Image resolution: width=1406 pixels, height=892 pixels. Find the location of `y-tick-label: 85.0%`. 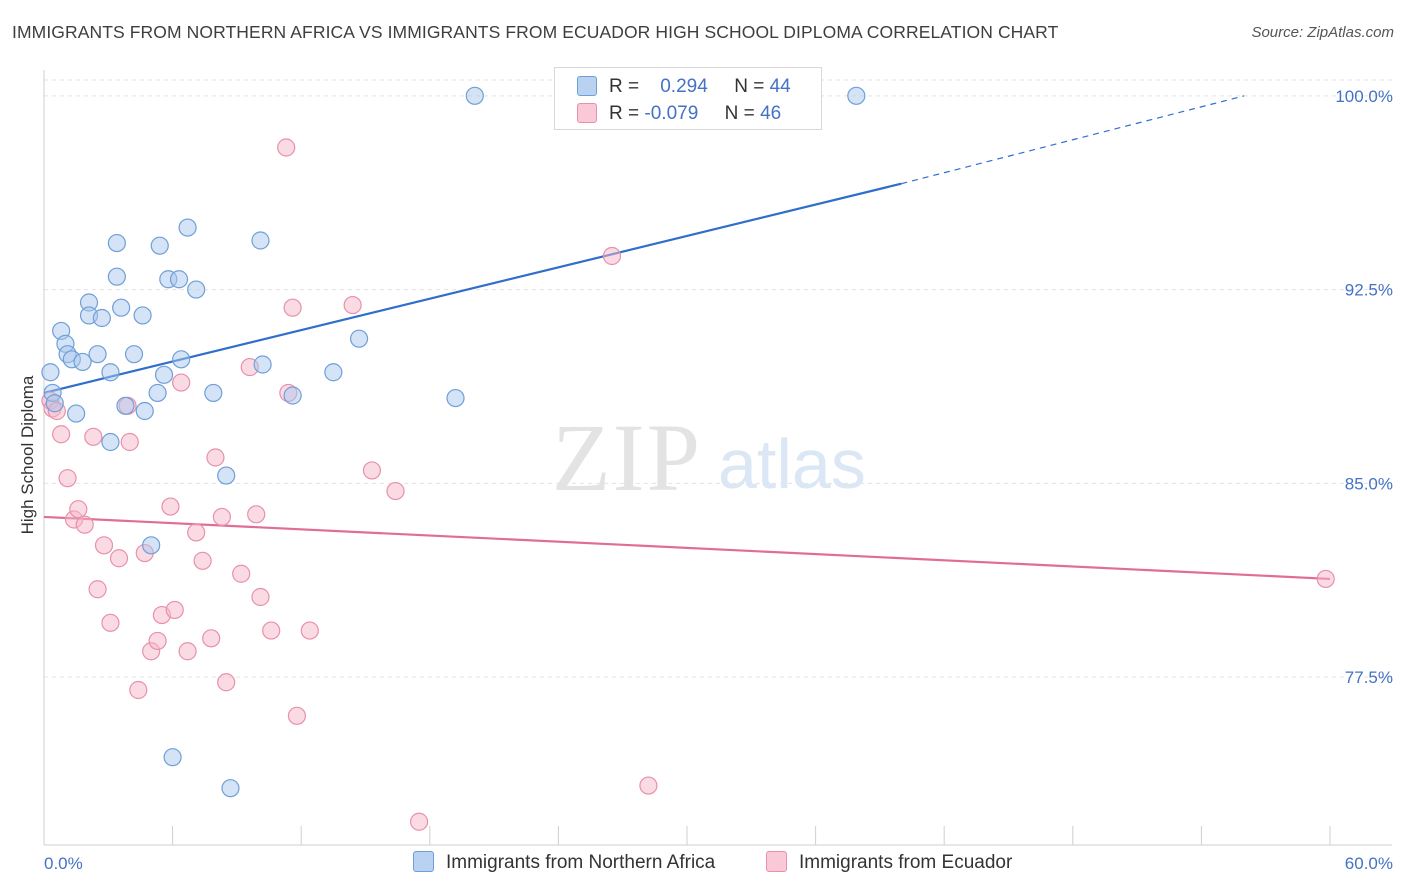

y-tick-label: 85.0% is located at coordinates (1369, 483).